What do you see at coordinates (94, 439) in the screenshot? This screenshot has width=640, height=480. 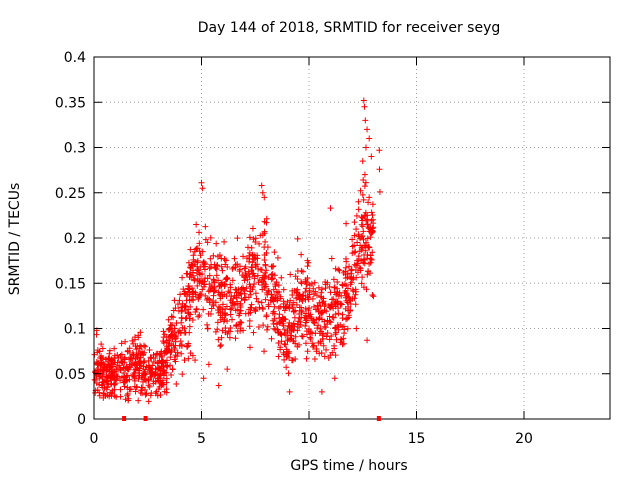 I see `x-tick-label: 0` at bounding box center [94, 439].